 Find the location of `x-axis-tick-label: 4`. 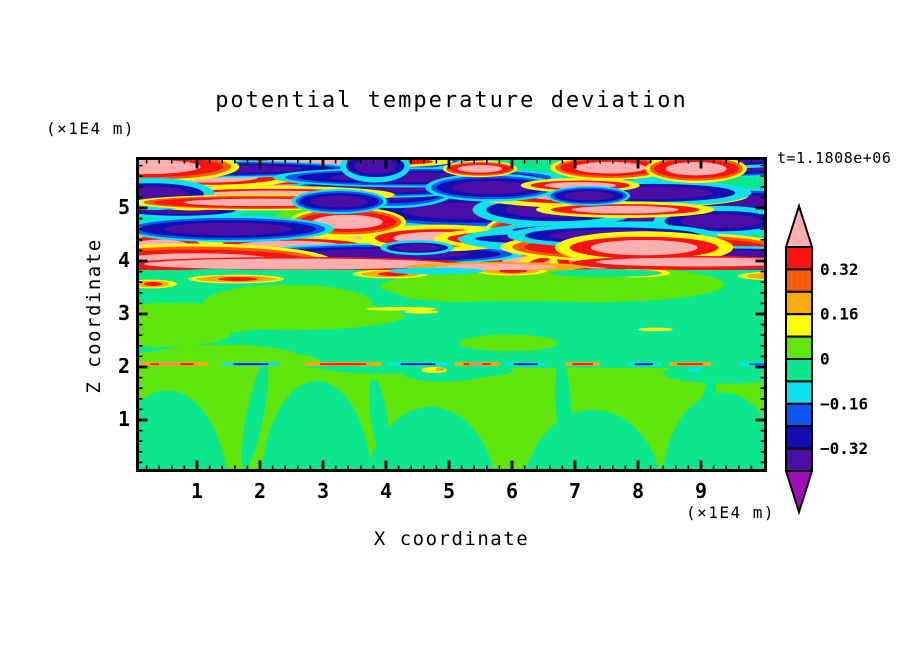

x-axis-tick-label: 4 is located at coordinates (386, 491).